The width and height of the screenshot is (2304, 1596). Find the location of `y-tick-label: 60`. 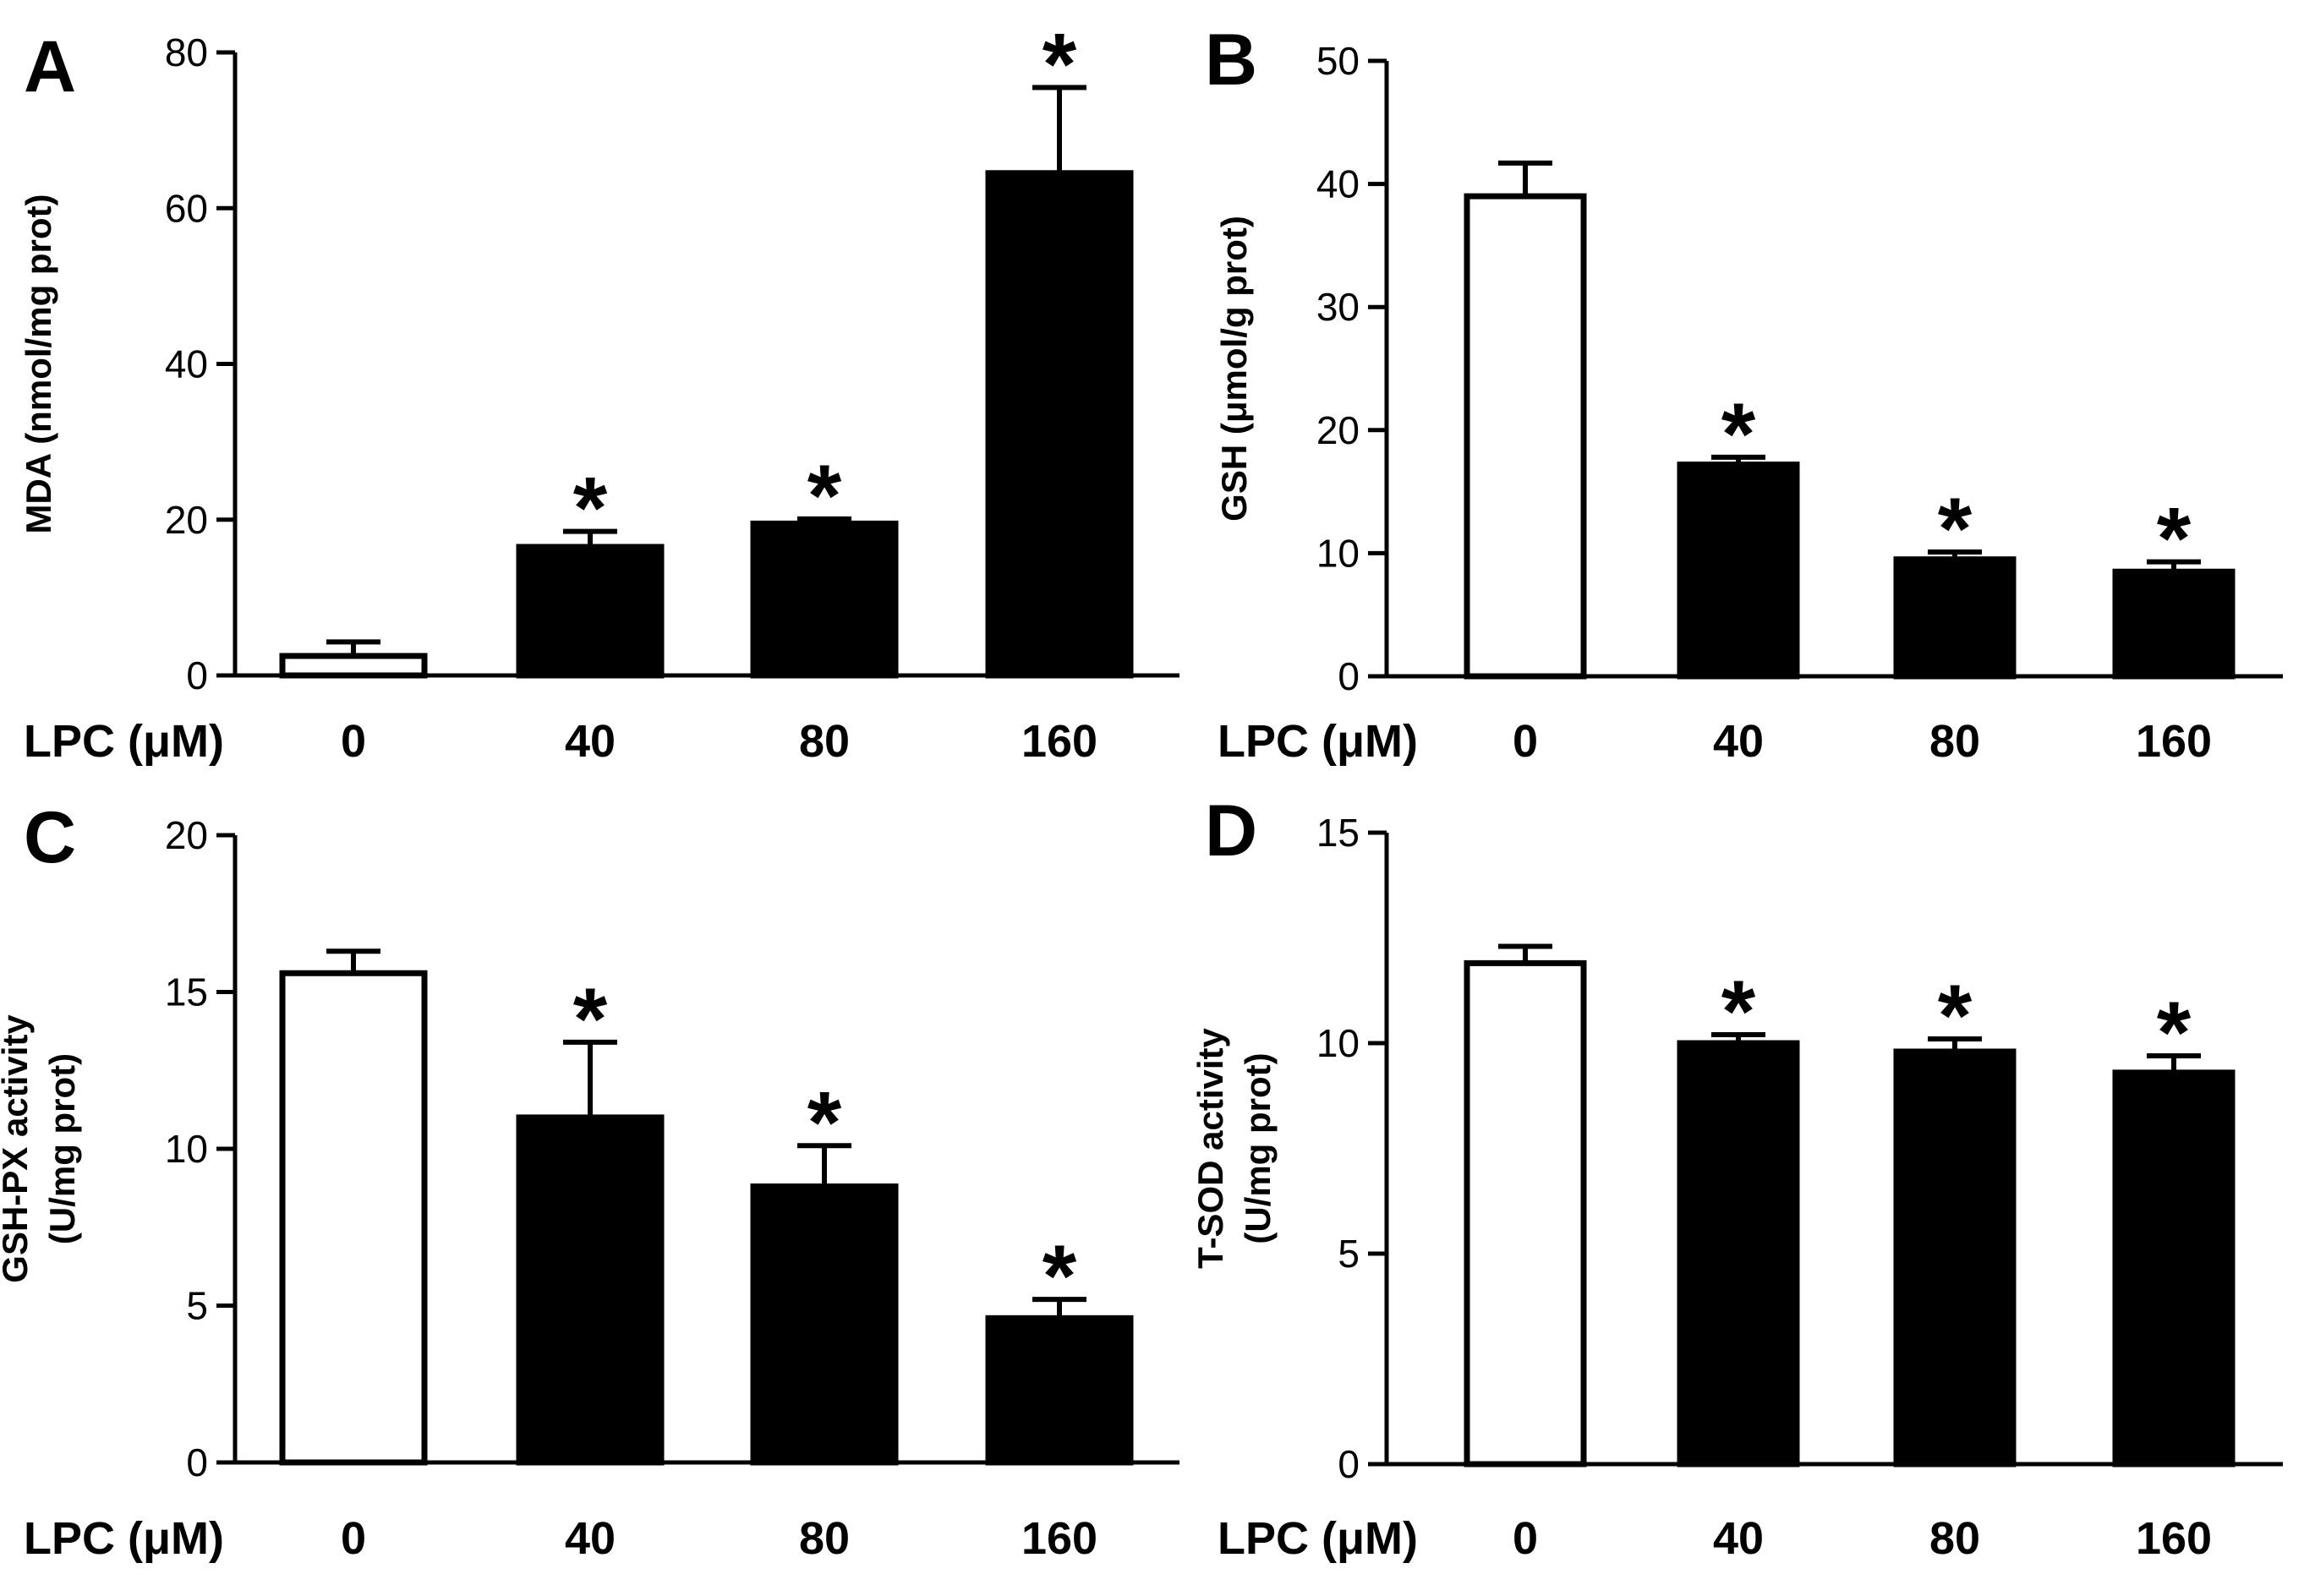

y-tick-label: 60 is located at coordinates (186, 208).